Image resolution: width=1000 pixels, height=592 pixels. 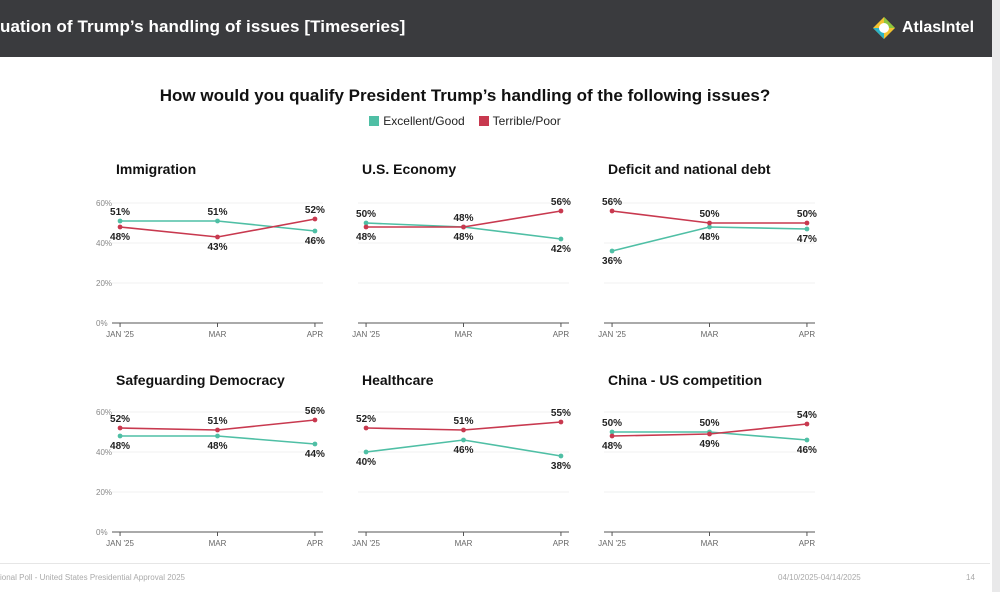 What do you see at coordinates (483, 121) in the screenshot?
I see `legend-swatch-terrible-poor` at bounding box center [483, 121].